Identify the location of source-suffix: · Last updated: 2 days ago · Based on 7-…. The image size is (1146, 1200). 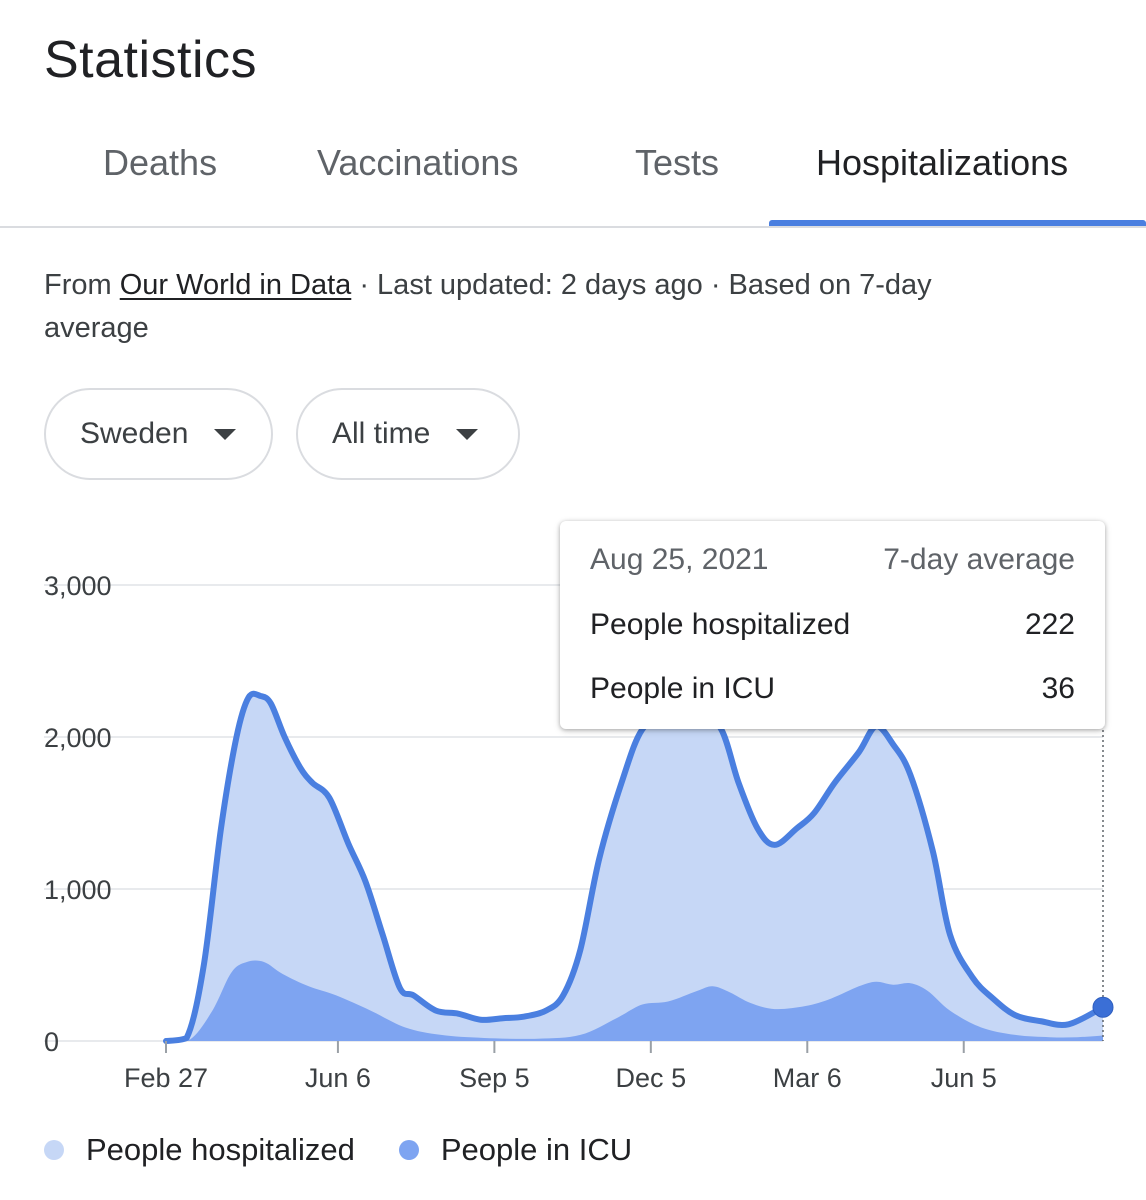
(488, 306).